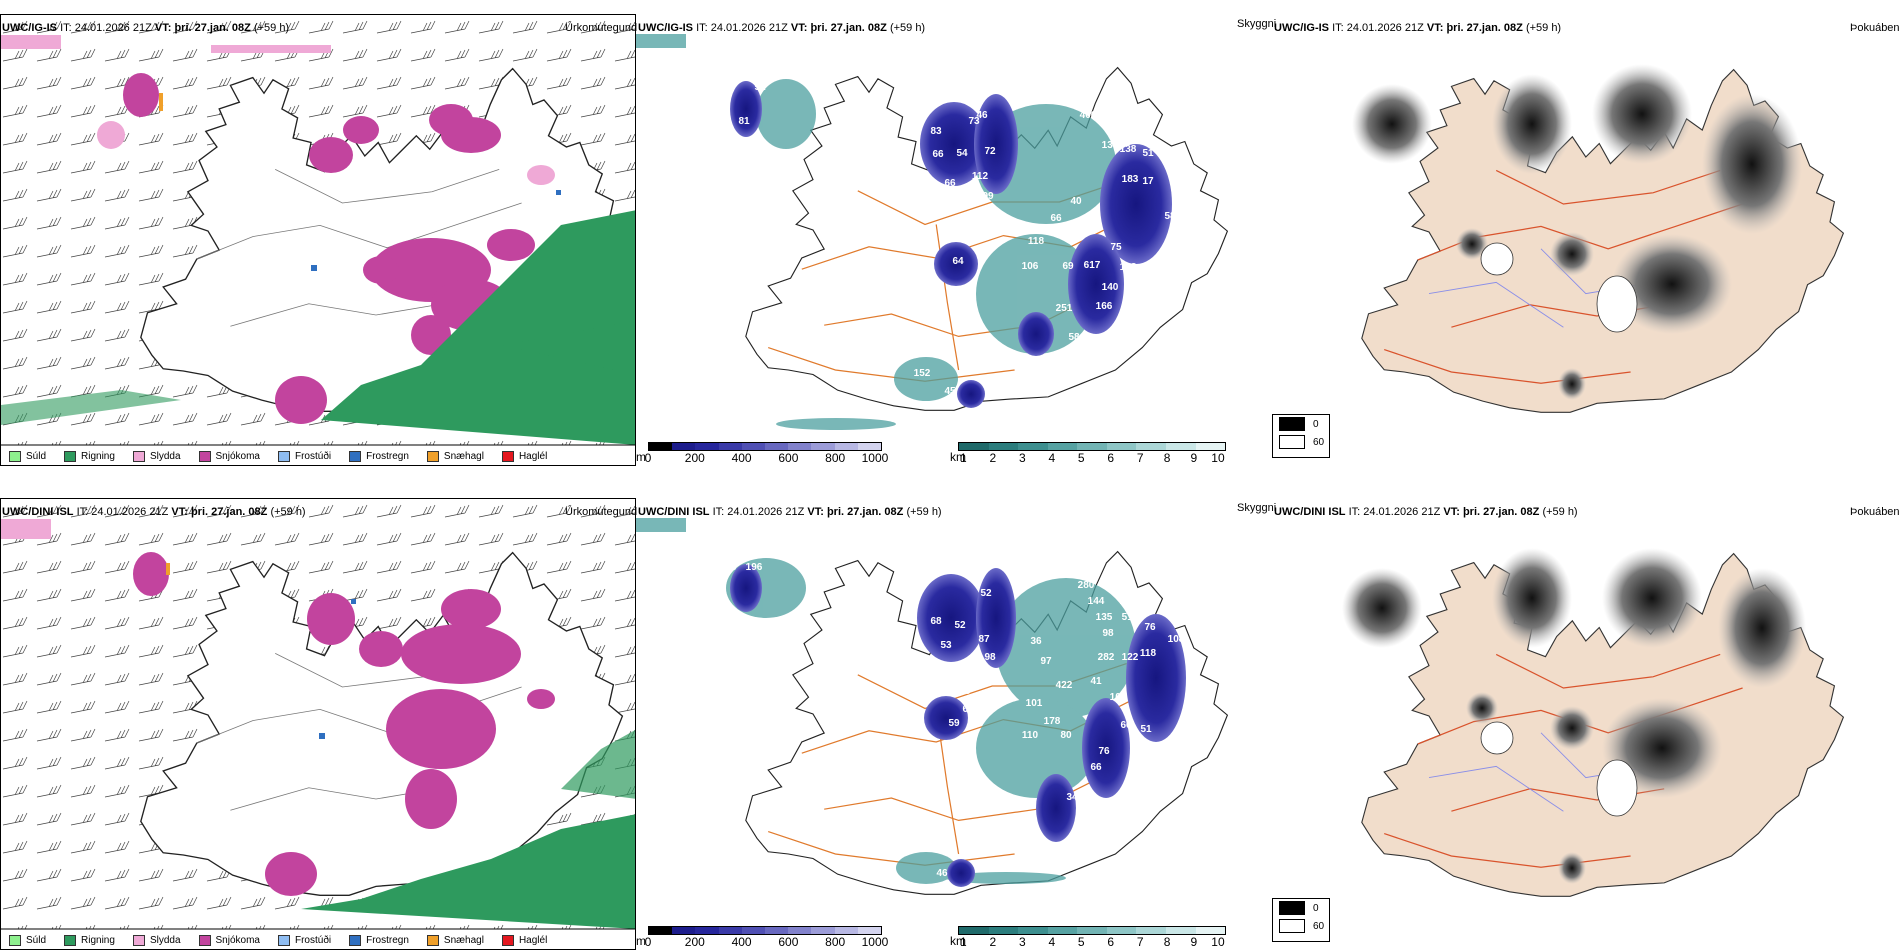 The height and width of the screenshot is (950, 1900). Describe the element at coordinates (835, 942) in the screenshot. I see `cbar-tick: 800` at that location.